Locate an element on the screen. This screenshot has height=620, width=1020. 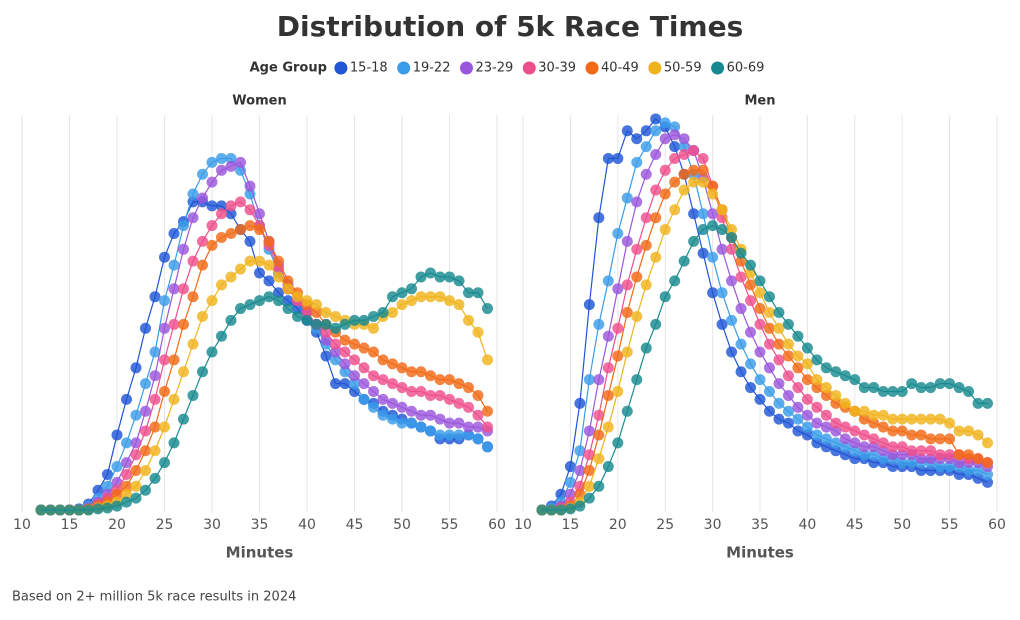
legend-label: 60-69 is located at coordinates (746, 68).